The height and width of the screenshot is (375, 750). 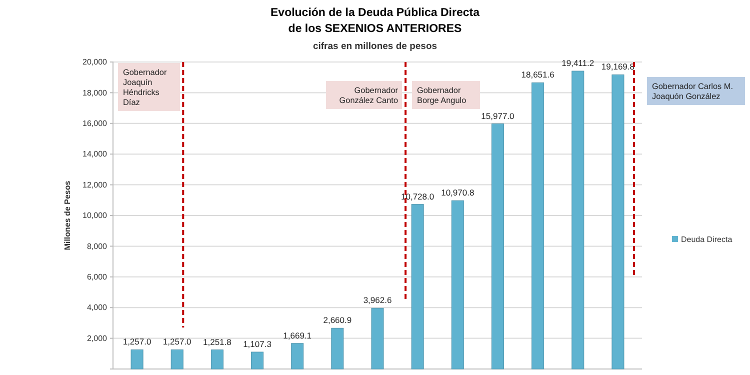 I want to click on y-tick-label: 8,000, so click(x=97, y=246).